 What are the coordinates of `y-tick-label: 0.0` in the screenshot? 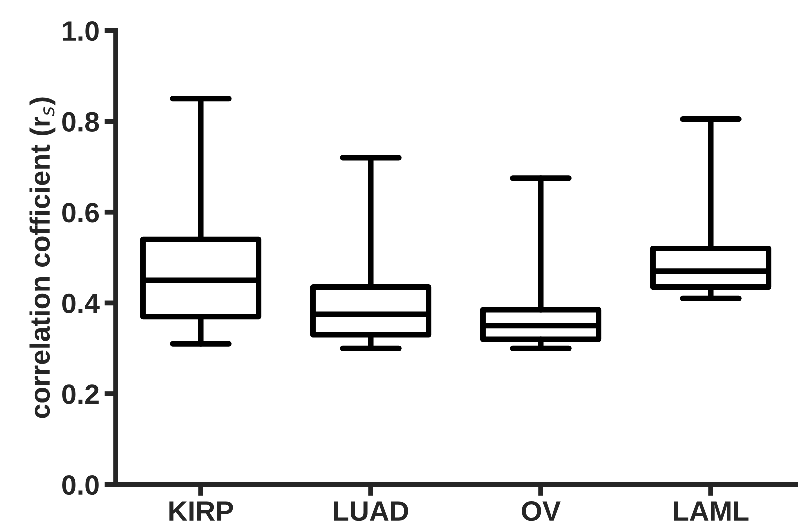 It's located at (80, 485).